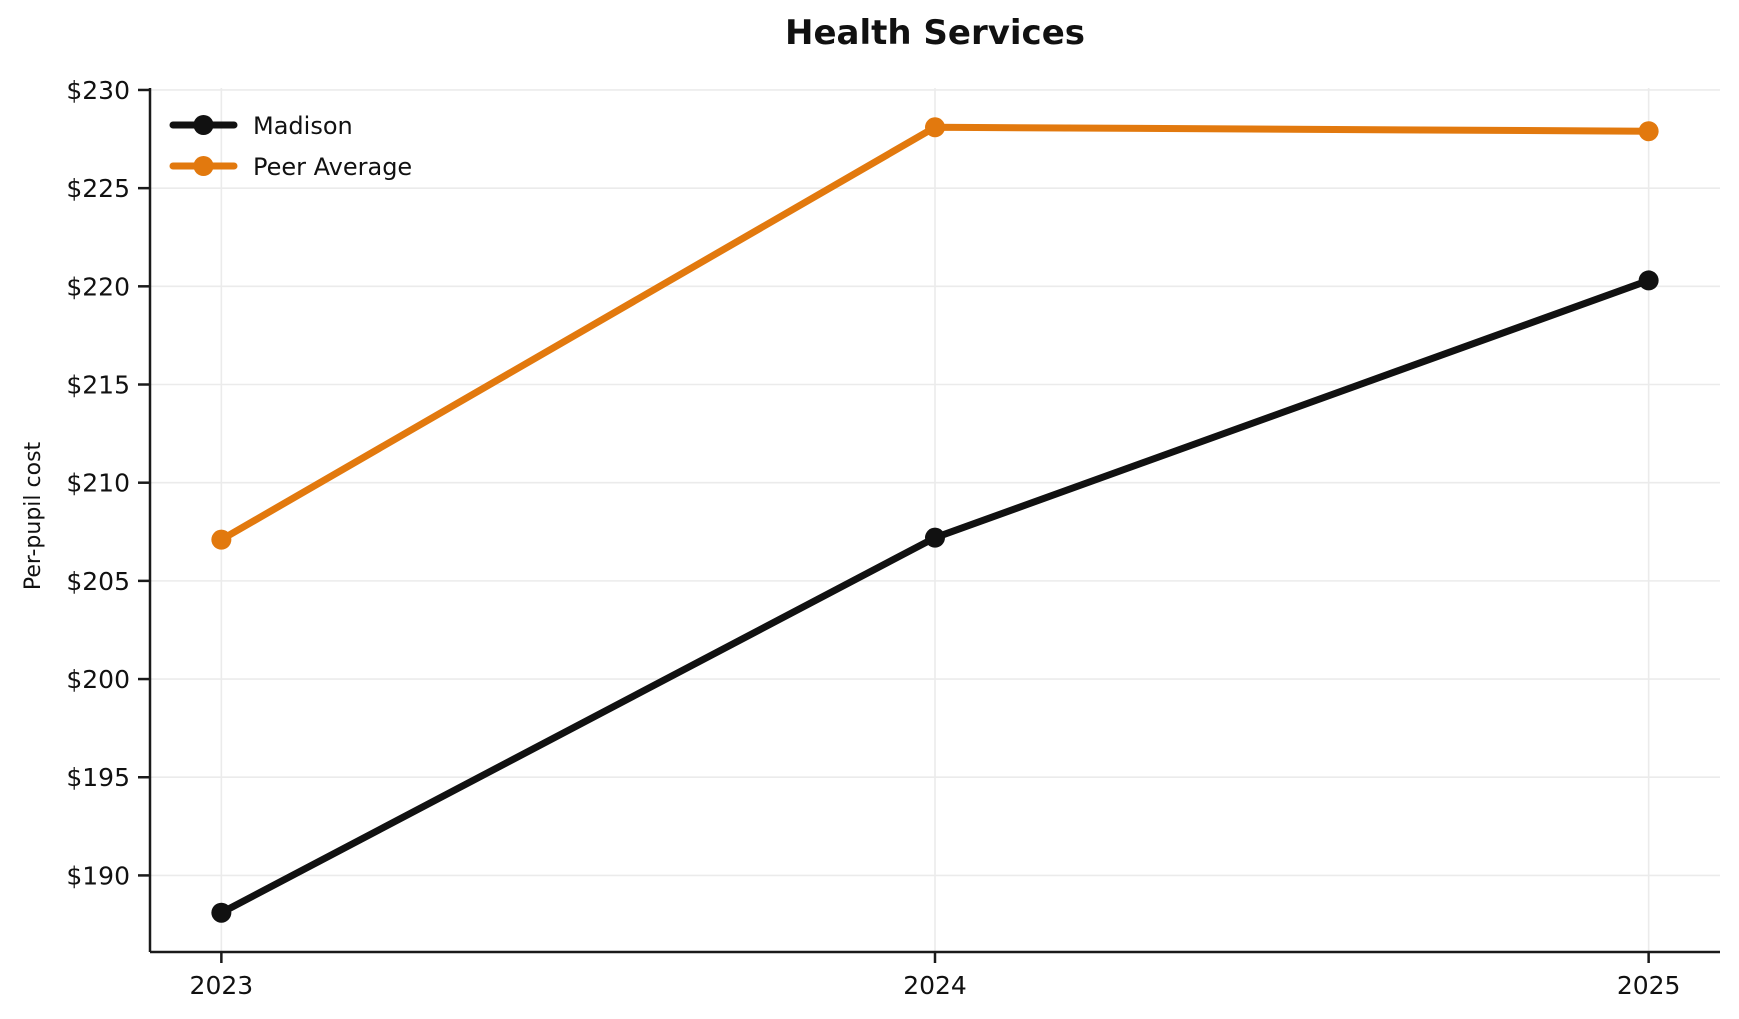 Image resolution: width=1739 pixels, height=1019 pixels. Describe the element at coordinates (1648, 280) in the screenshot. I see `data-point-marker-madison-2025` at that location.